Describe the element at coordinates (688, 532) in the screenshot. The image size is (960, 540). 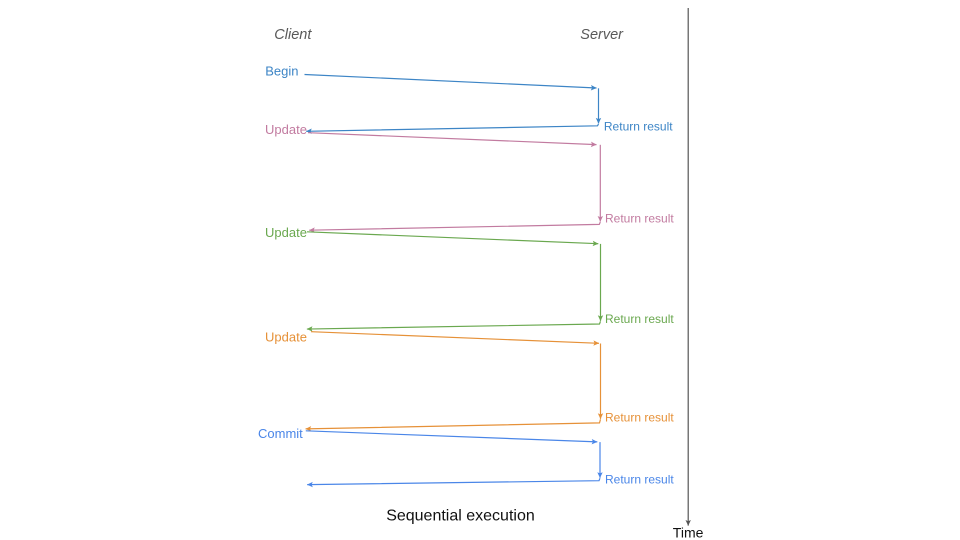
I see `svg-text: Time` at that location.